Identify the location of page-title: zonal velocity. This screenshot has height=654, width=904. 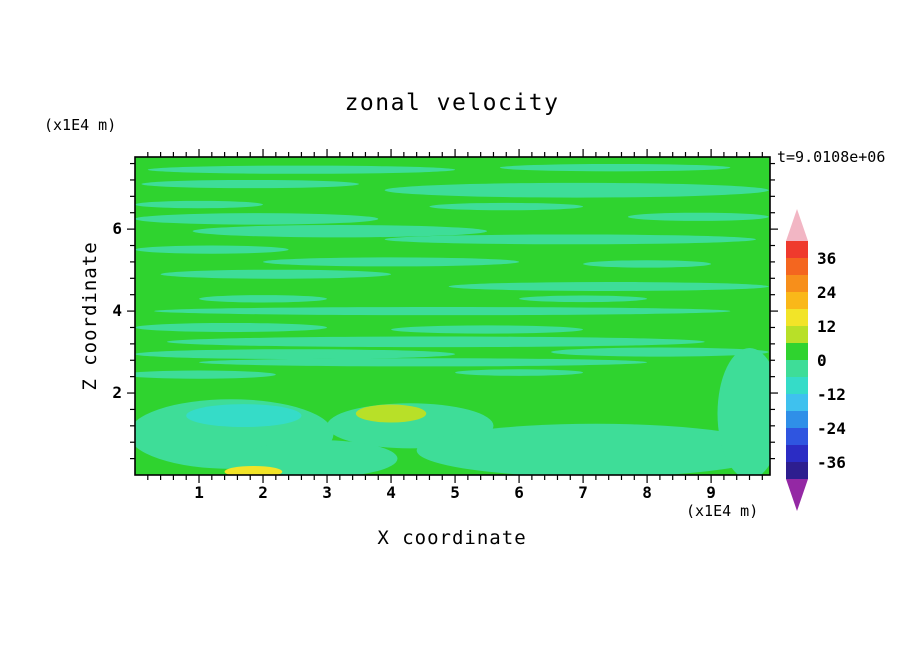
(452, 103).